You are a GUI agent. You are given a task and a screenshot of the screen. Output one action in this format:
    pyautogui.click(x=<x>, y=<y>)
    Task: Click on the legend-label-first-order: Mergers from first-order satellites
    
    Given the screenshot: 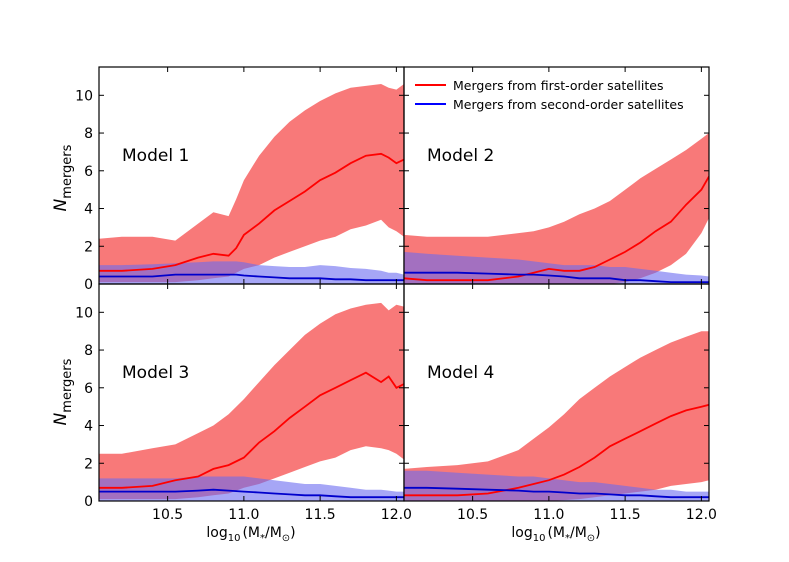 What is the action you would take?
    pyautogui.click(x=558, y=85)
    